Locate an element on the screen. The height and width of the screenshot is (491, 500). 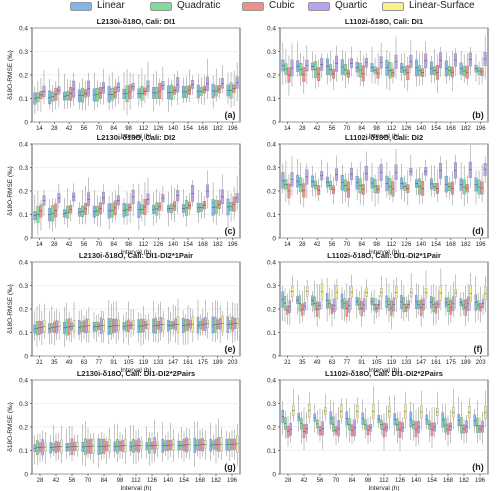
panel-title: L2130i-δ18O, Cali: DI1 is located at coordinates (136, 21).